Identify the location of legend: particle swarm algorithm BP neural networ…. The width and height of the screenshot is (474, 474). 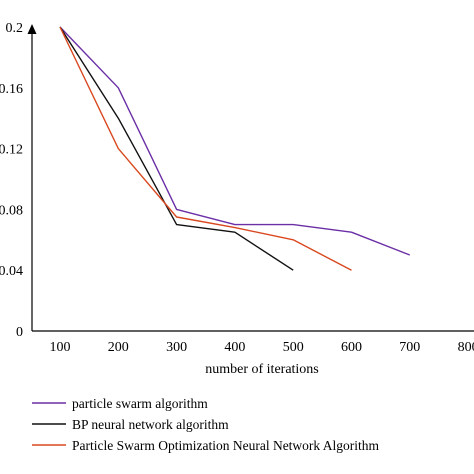
(206, 424).